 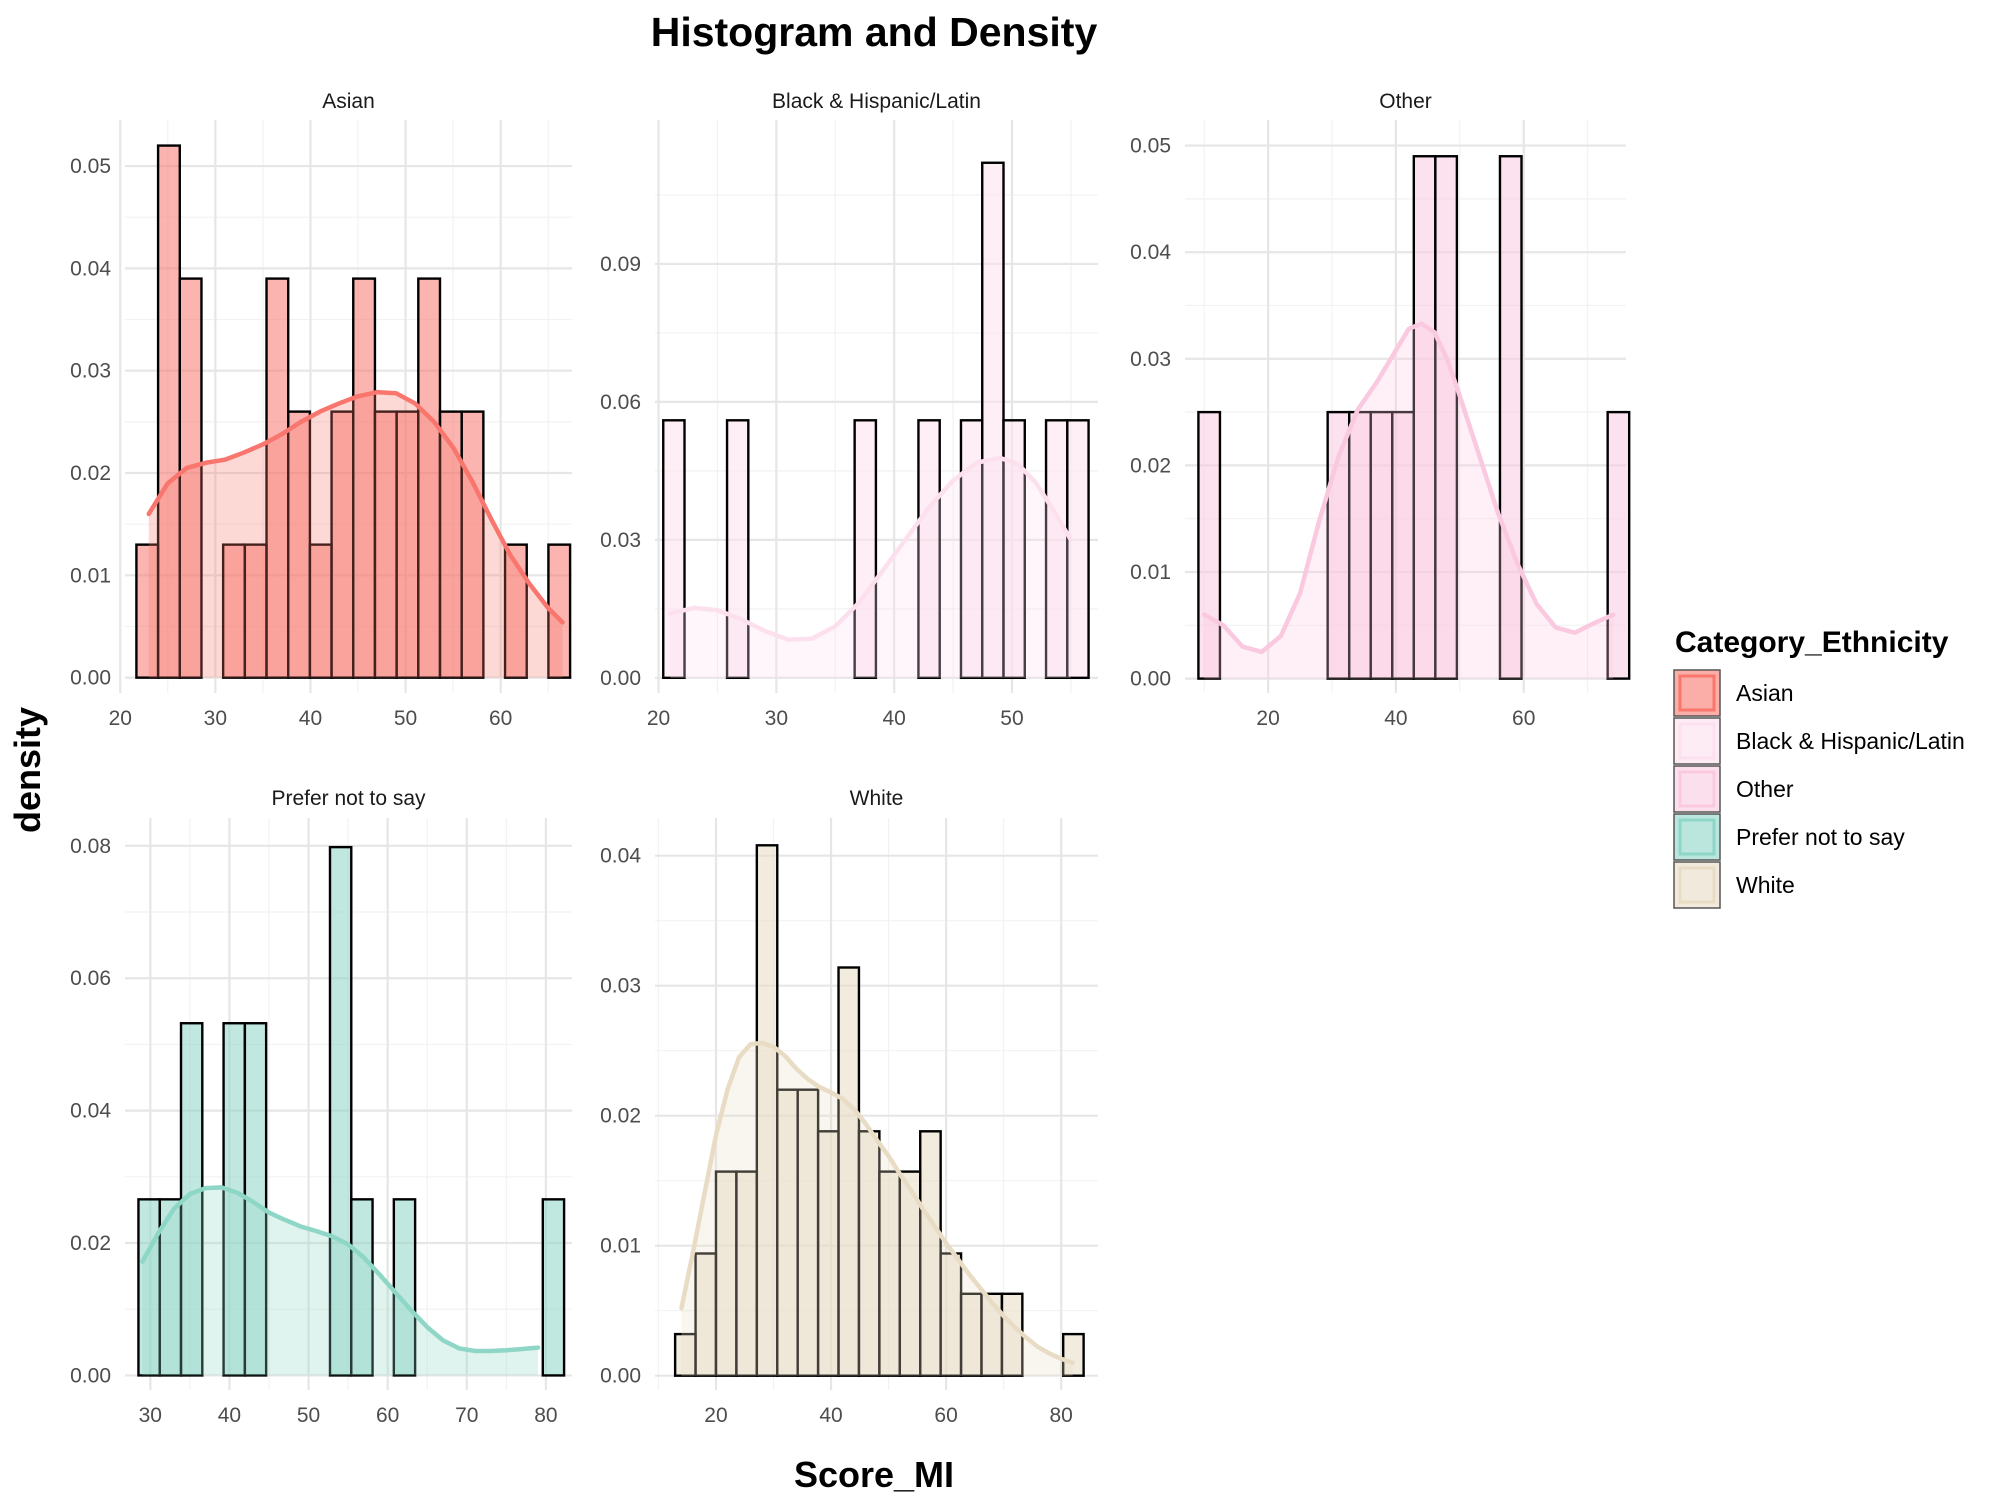 What do you see at coordinates (877, 798) in the screenshot?
I see `strip-label-white: White` at bounding box center [877, 798].